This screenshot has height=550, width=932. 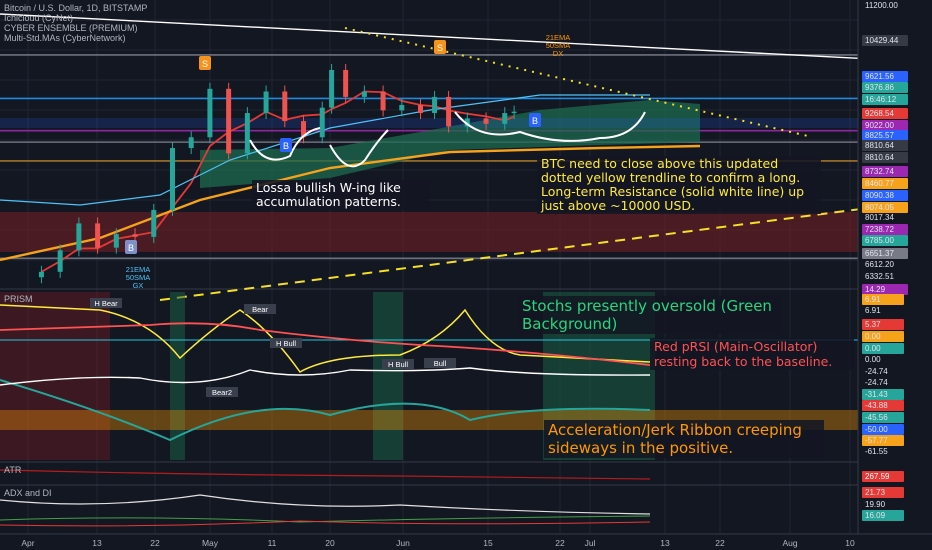 What do you see at coordinates (39, 18) in the screenshot?
I see `legend-ichicloud: Ichicloud (CyNet)` at bounding box center [39, 18].